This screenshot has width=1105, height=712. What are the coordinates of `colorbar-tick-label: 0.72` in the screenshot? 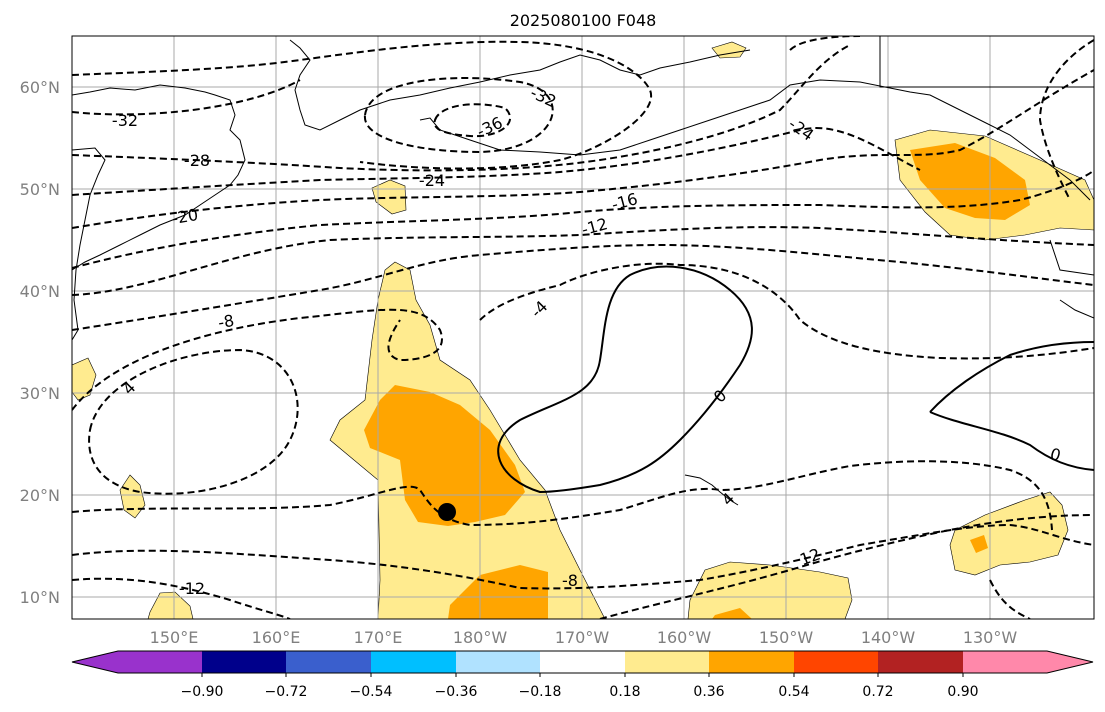 It's located at (877, 692).